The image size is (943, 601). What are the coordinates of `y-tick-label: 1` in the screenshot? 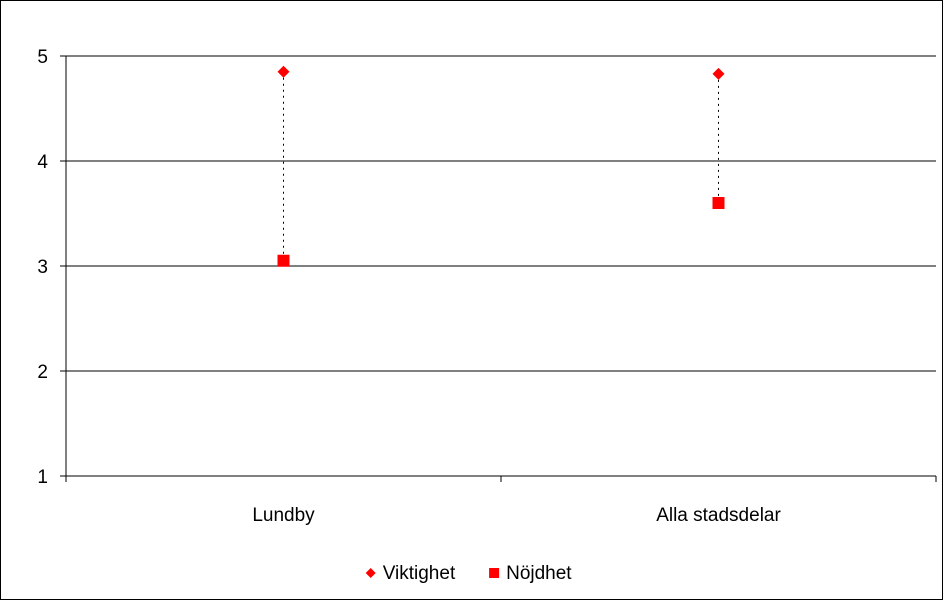 It's located at (42, 477).